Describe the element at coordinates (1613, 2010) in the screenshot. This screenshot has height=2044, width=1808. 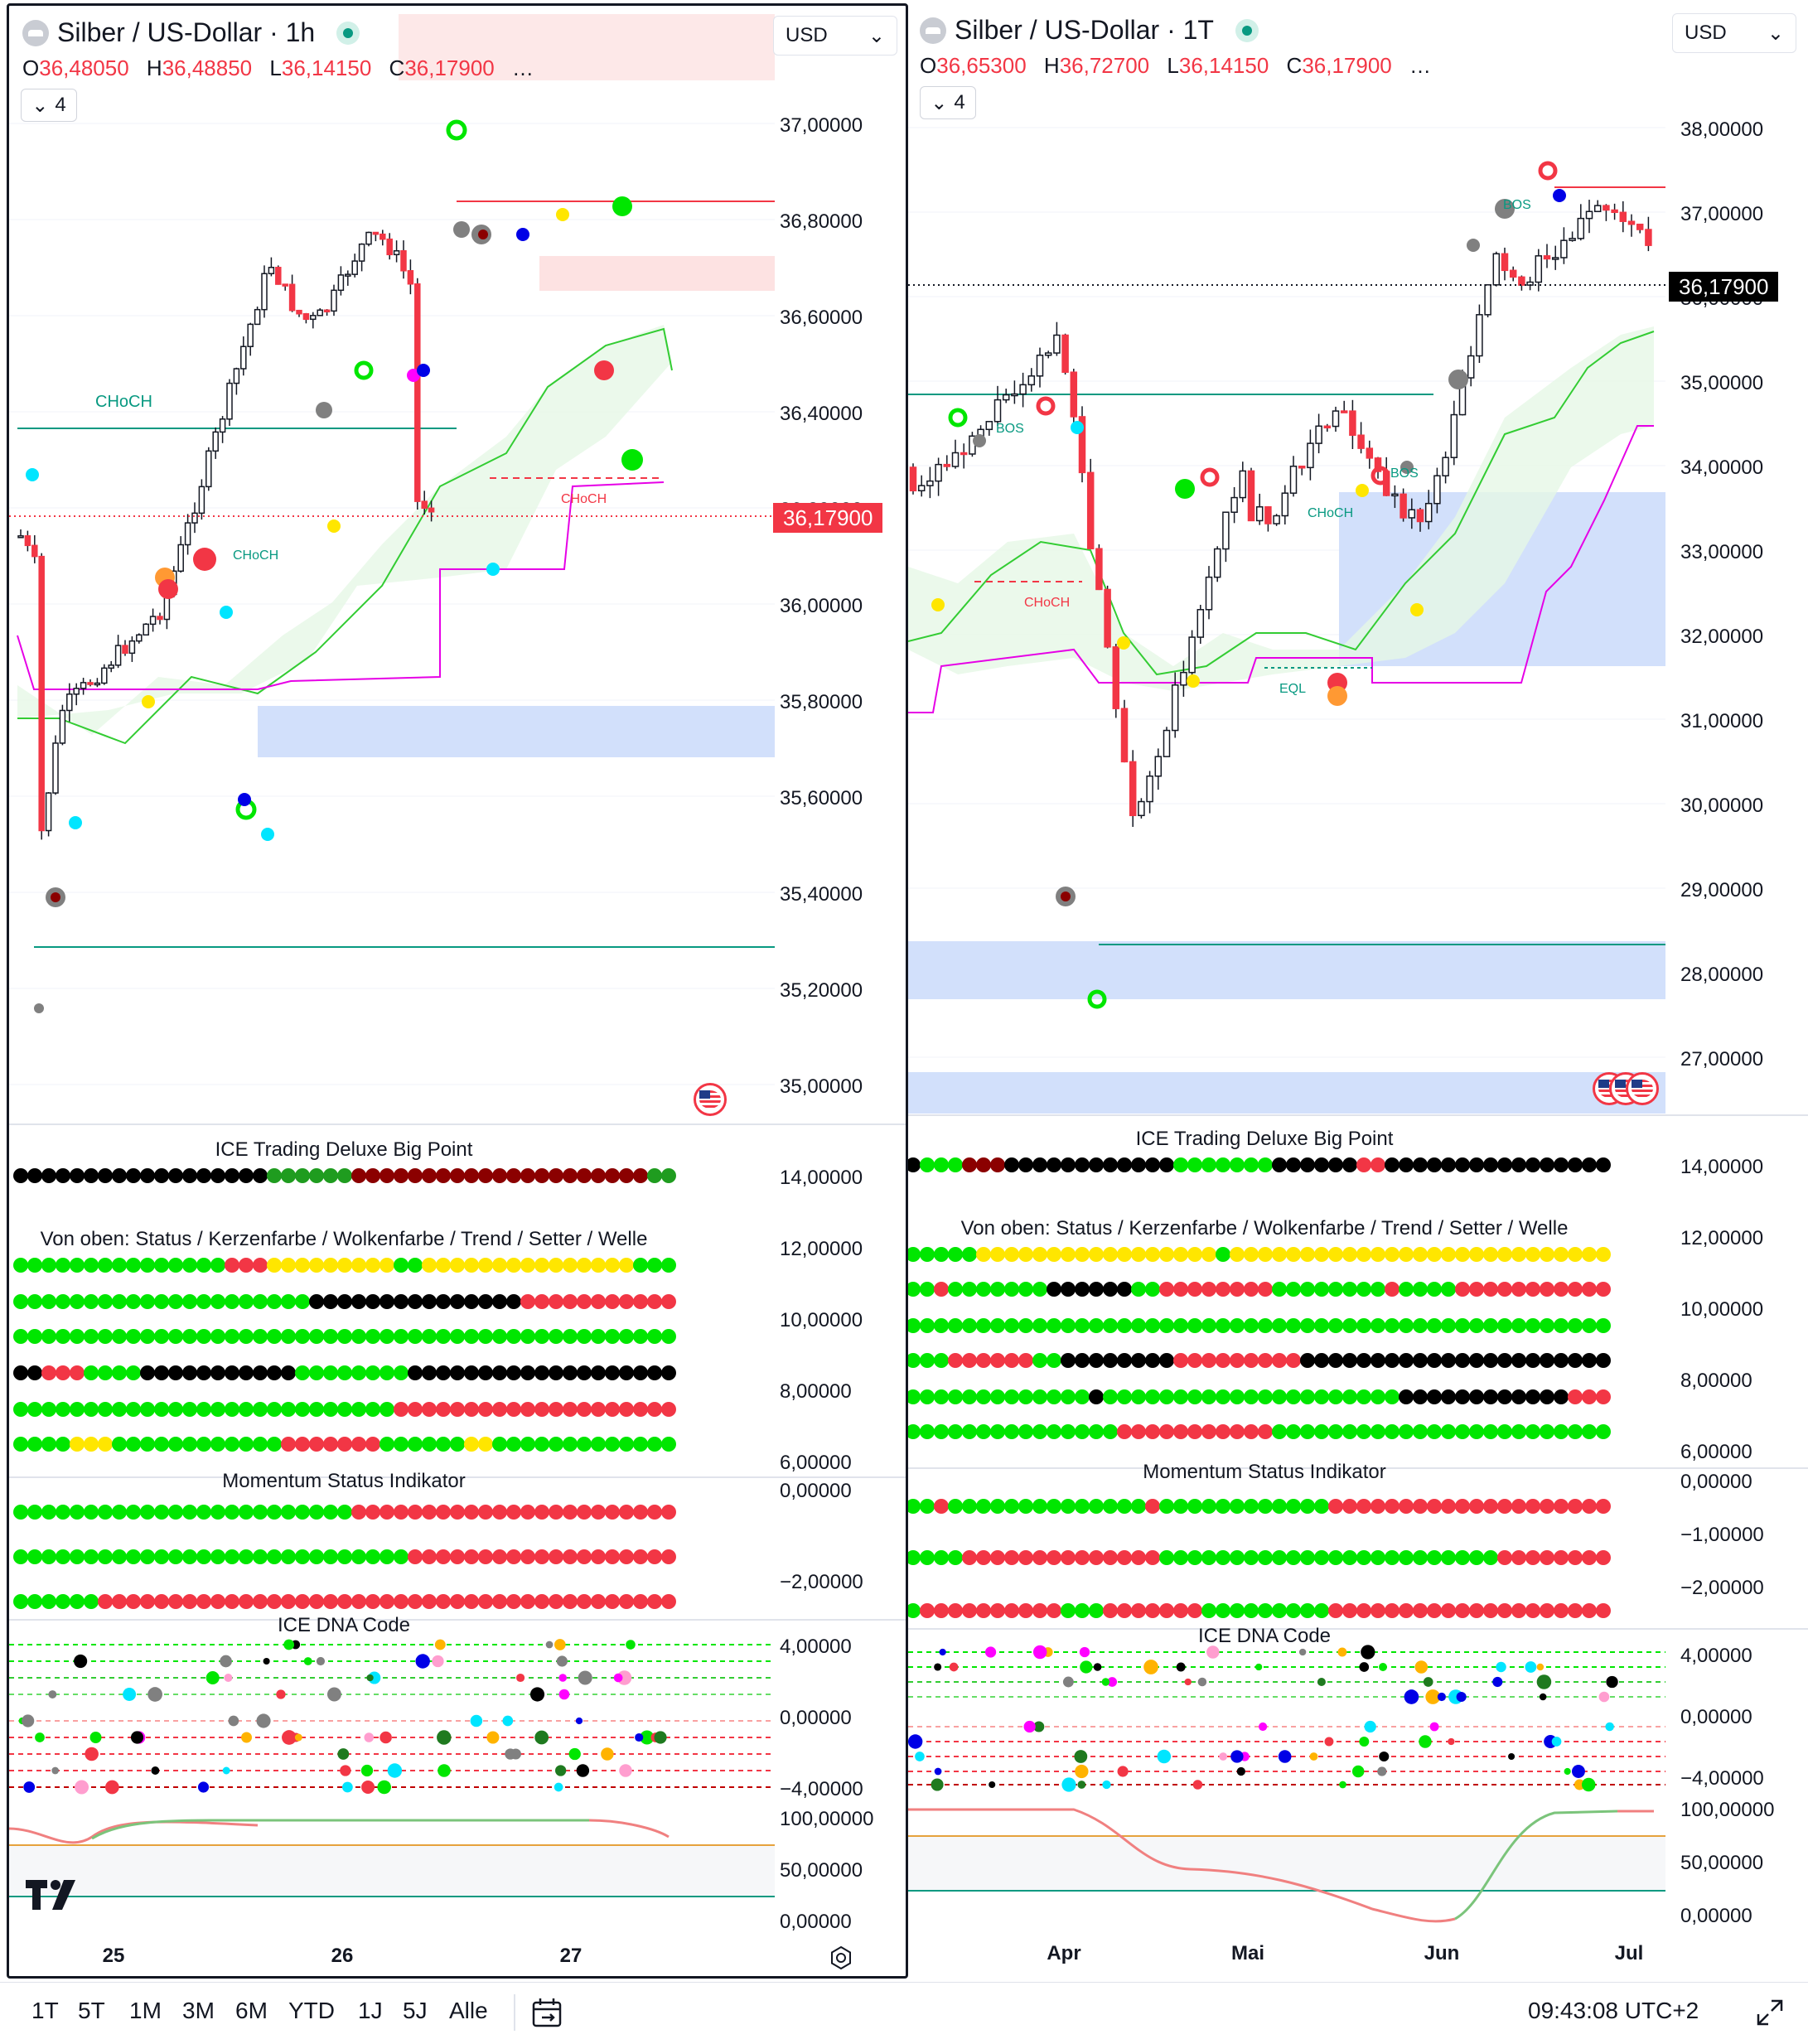
I see `clock-timezone: 09:43:08 UTC+2` at that location.